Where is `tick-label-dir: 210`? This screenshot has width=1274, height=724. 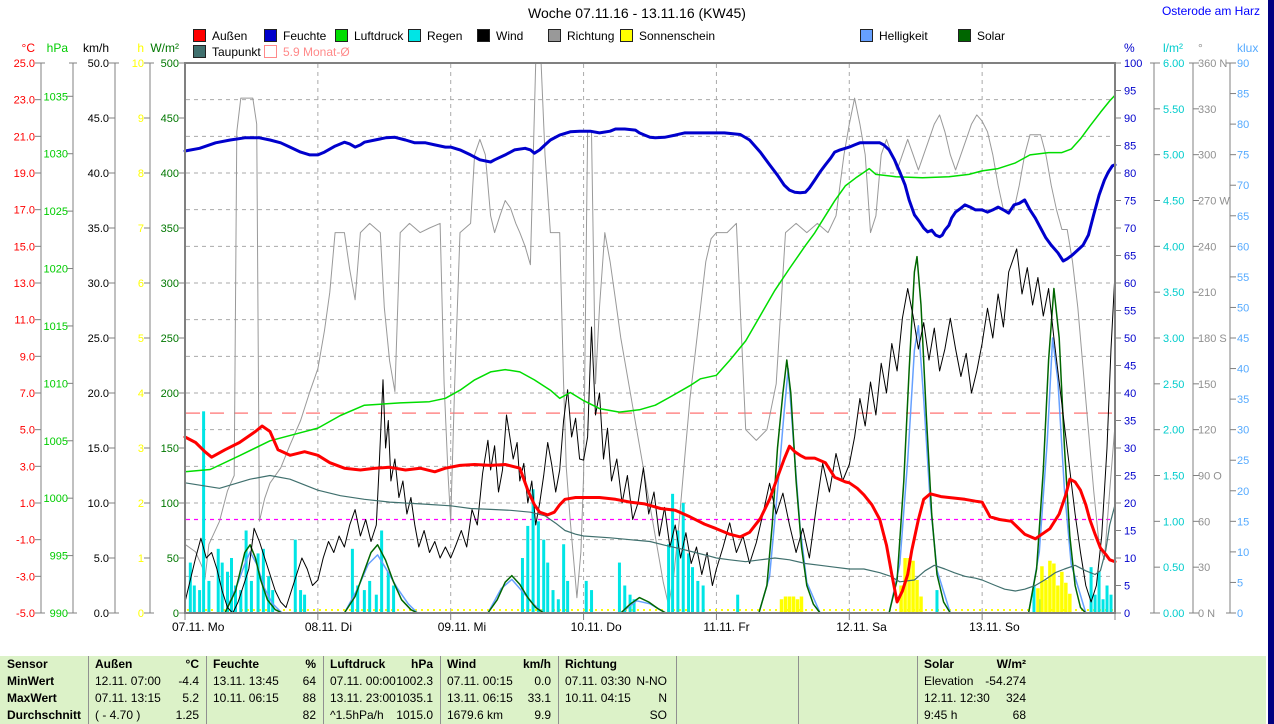 tick-label-dir: 210 is located at coordinates (1207, 293).